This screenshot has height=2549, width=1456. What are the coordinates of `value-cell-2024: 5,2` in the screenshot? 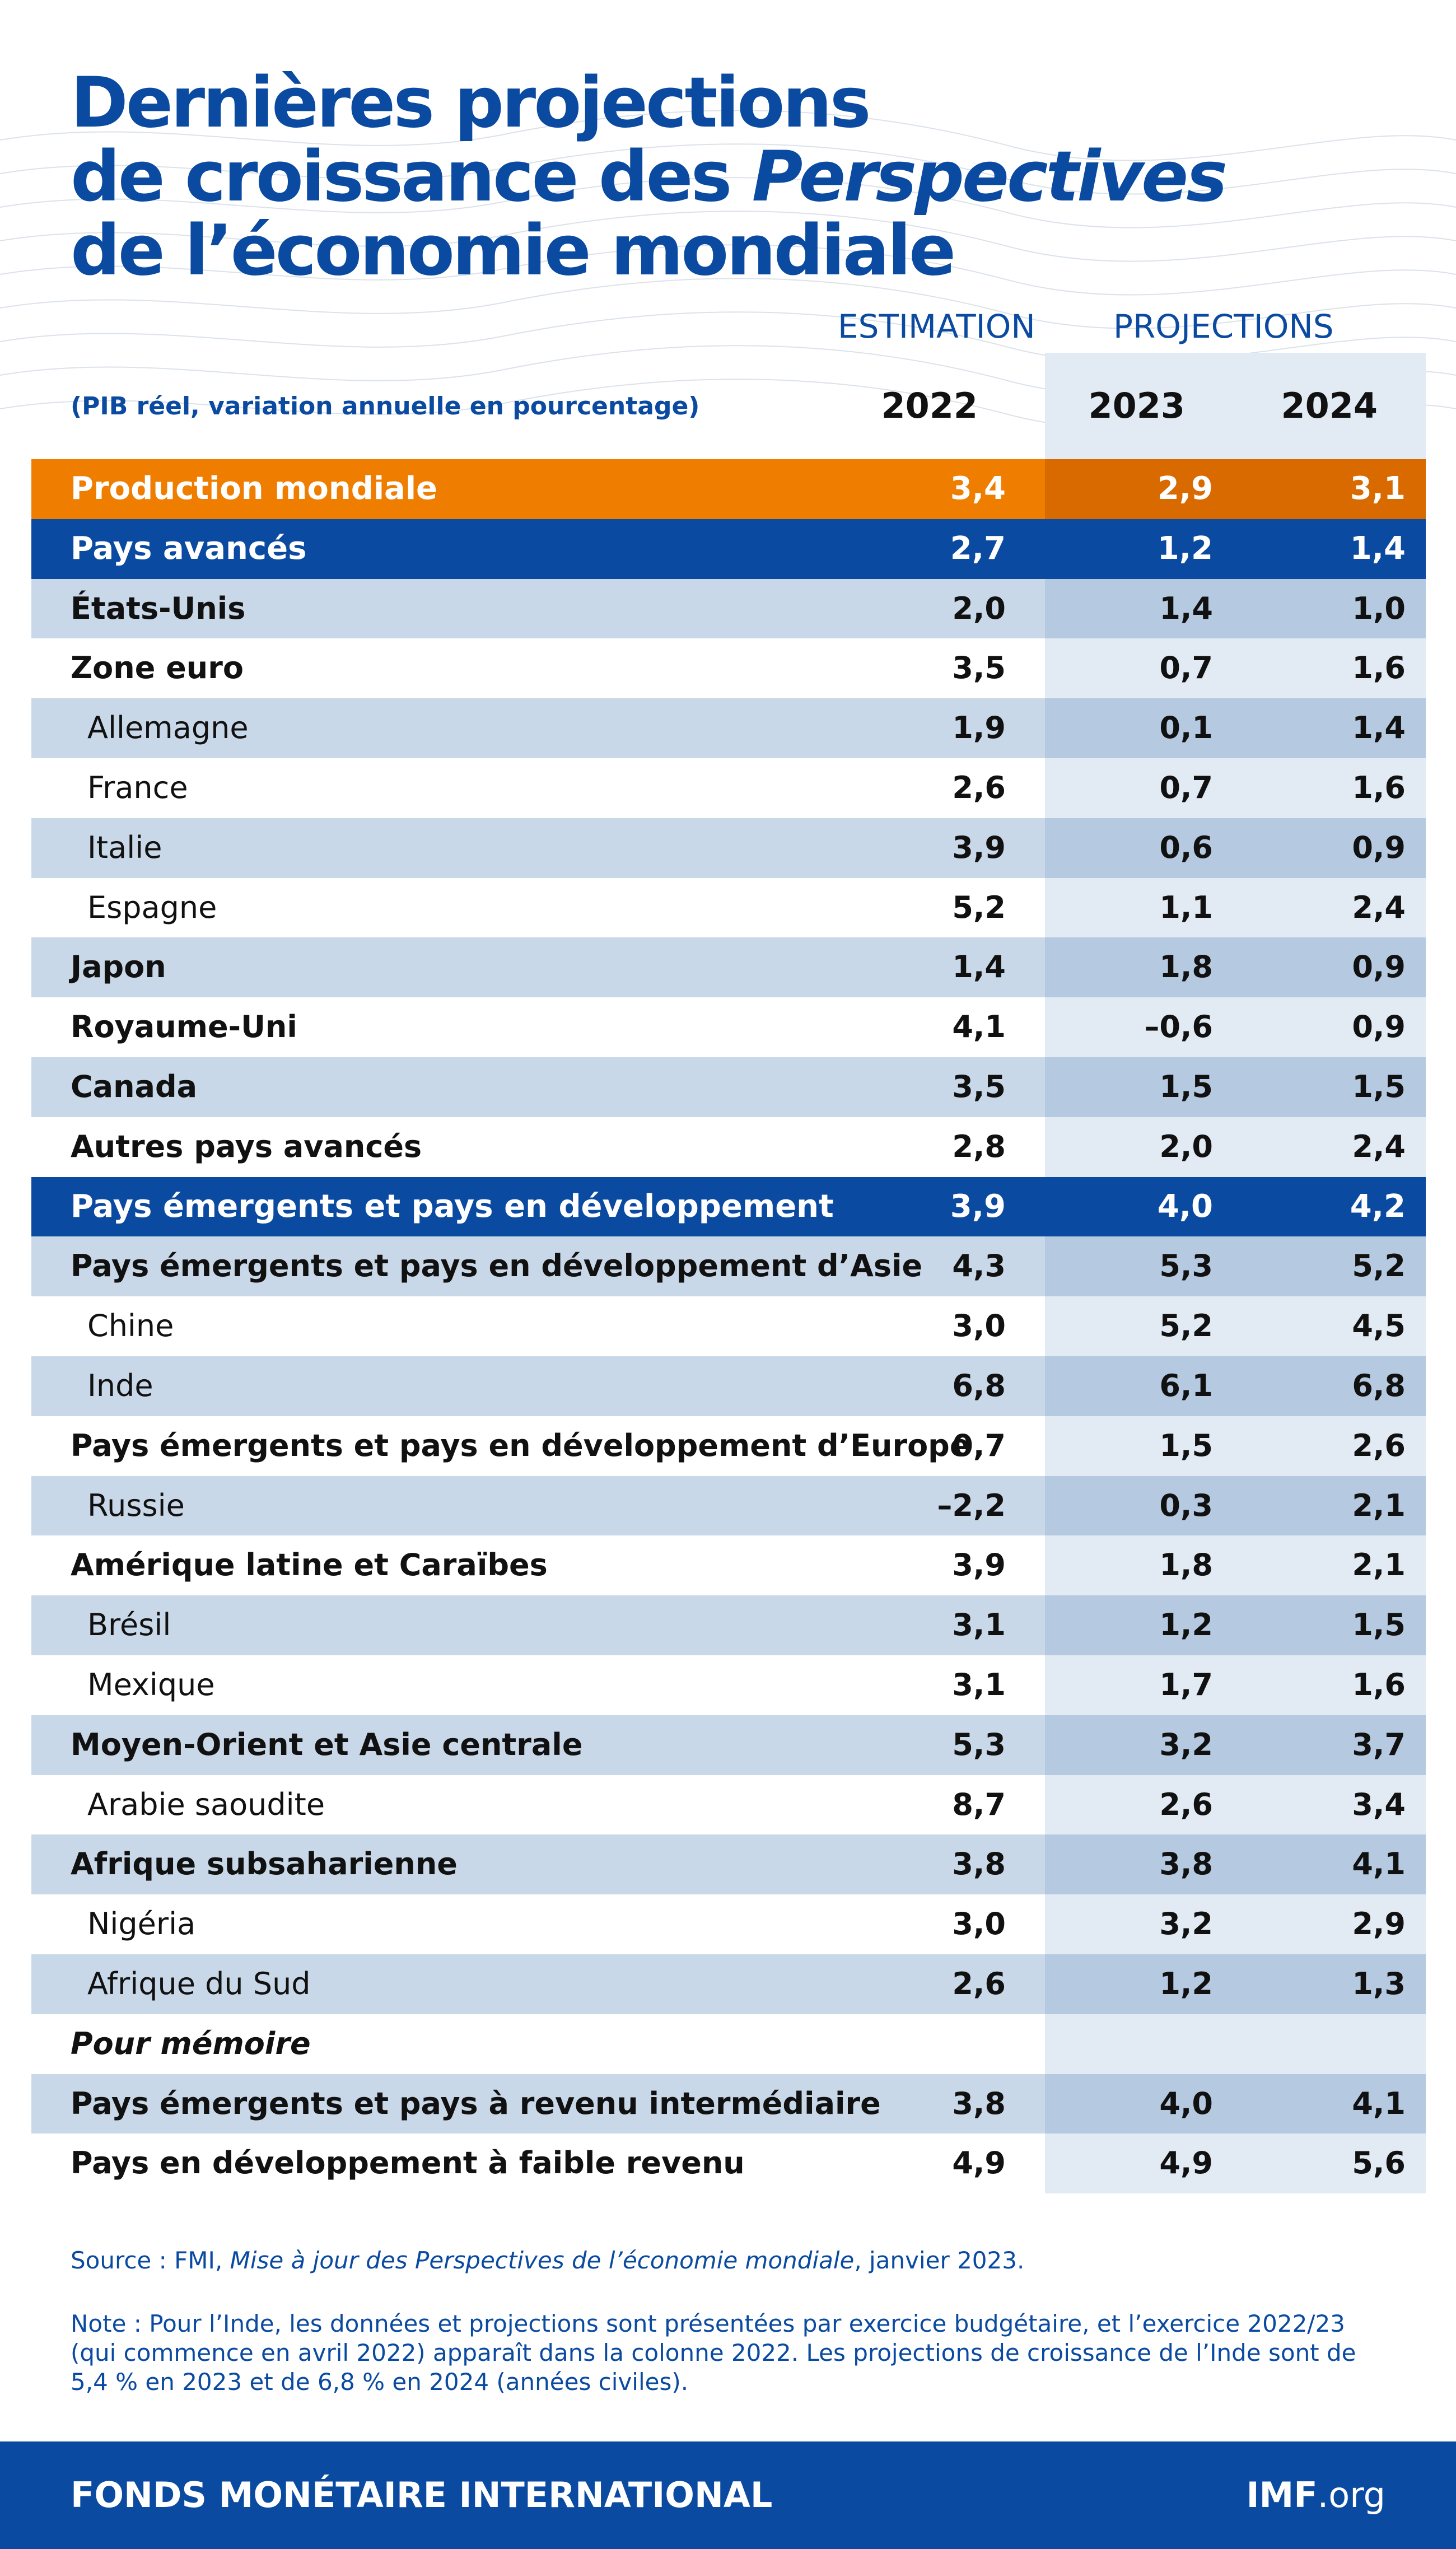 It's located at (1379, 1266).